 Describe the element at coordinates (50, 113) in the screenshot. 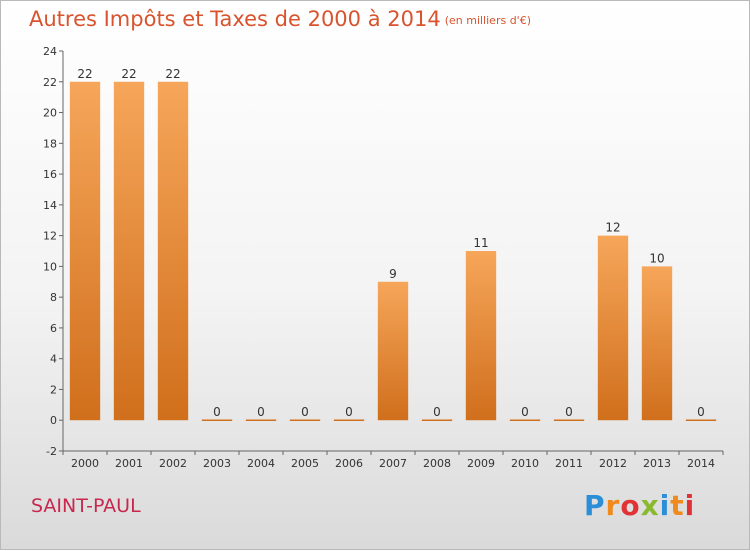

I see `y-tick-label: 20` at that location.